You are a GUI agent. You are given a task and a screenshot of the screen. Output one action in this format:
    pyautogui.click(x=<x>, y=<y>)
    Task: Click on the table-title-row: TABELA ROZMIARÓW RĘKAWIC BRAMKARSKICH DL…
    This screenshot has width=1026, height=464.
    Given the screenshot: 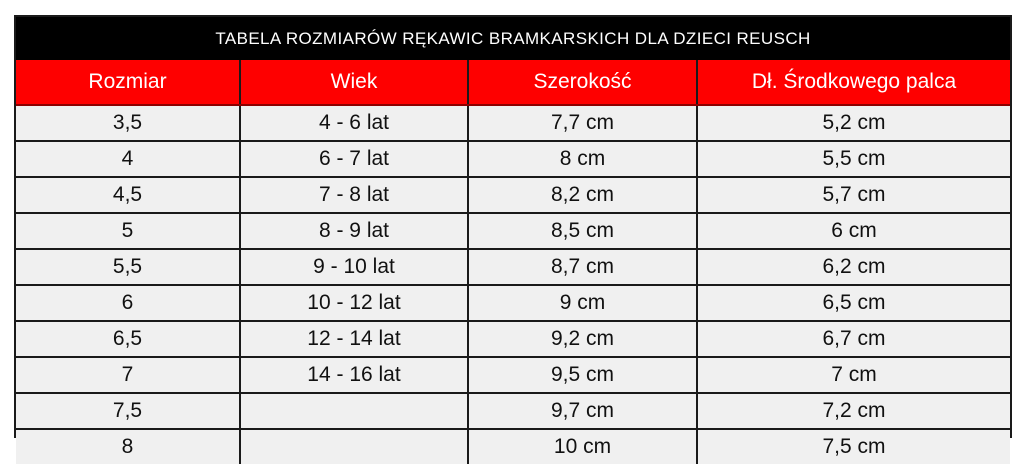 What is the action you would take?
    pyautogui.click(x=513, y=38)
    